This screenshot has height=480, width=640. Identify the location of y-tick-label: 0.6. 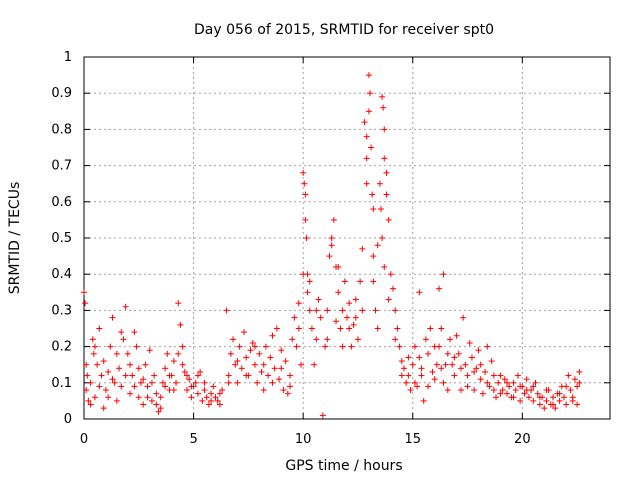
(61, 202).